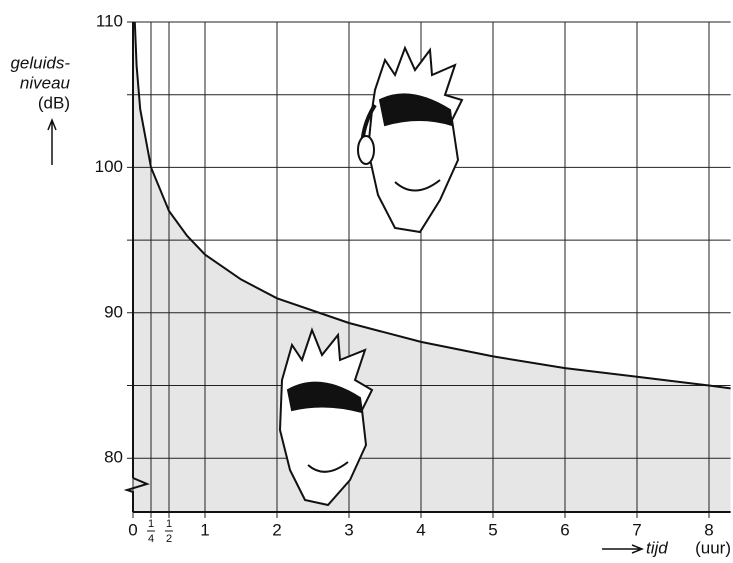 The image size is (733, 563). Describe the element at coordinates (136, 494) in the screenshot. I see `axis-break` at that location.